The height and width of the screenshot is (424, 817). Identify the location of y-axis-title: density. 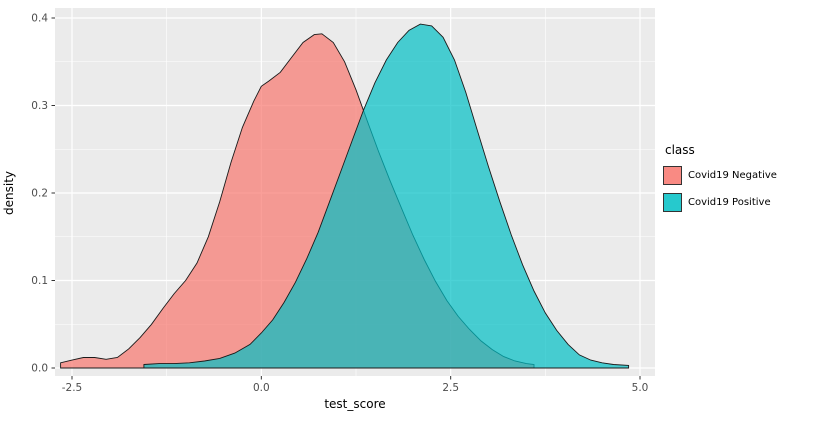
(9, 193).